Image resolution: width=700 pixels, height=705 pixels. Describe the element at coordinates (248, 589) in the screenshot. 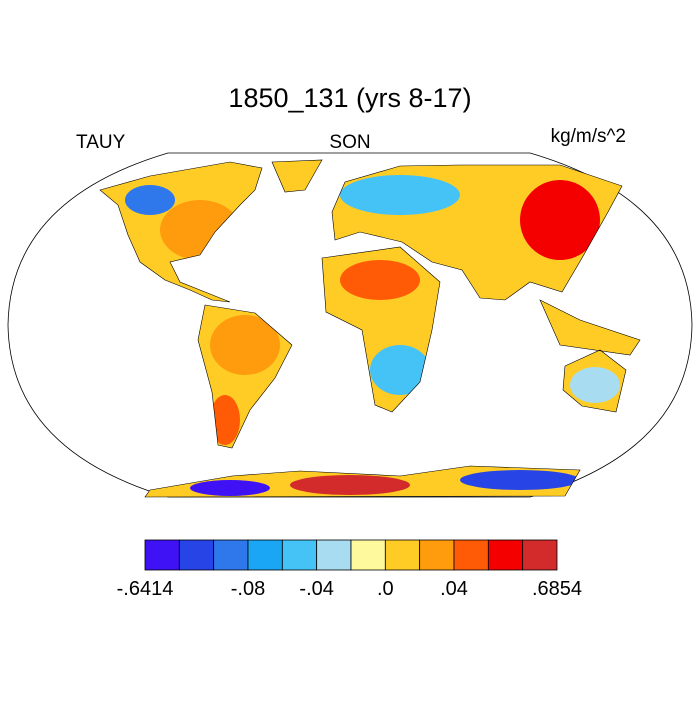

I see `colorbar-label: -.08` at that location.